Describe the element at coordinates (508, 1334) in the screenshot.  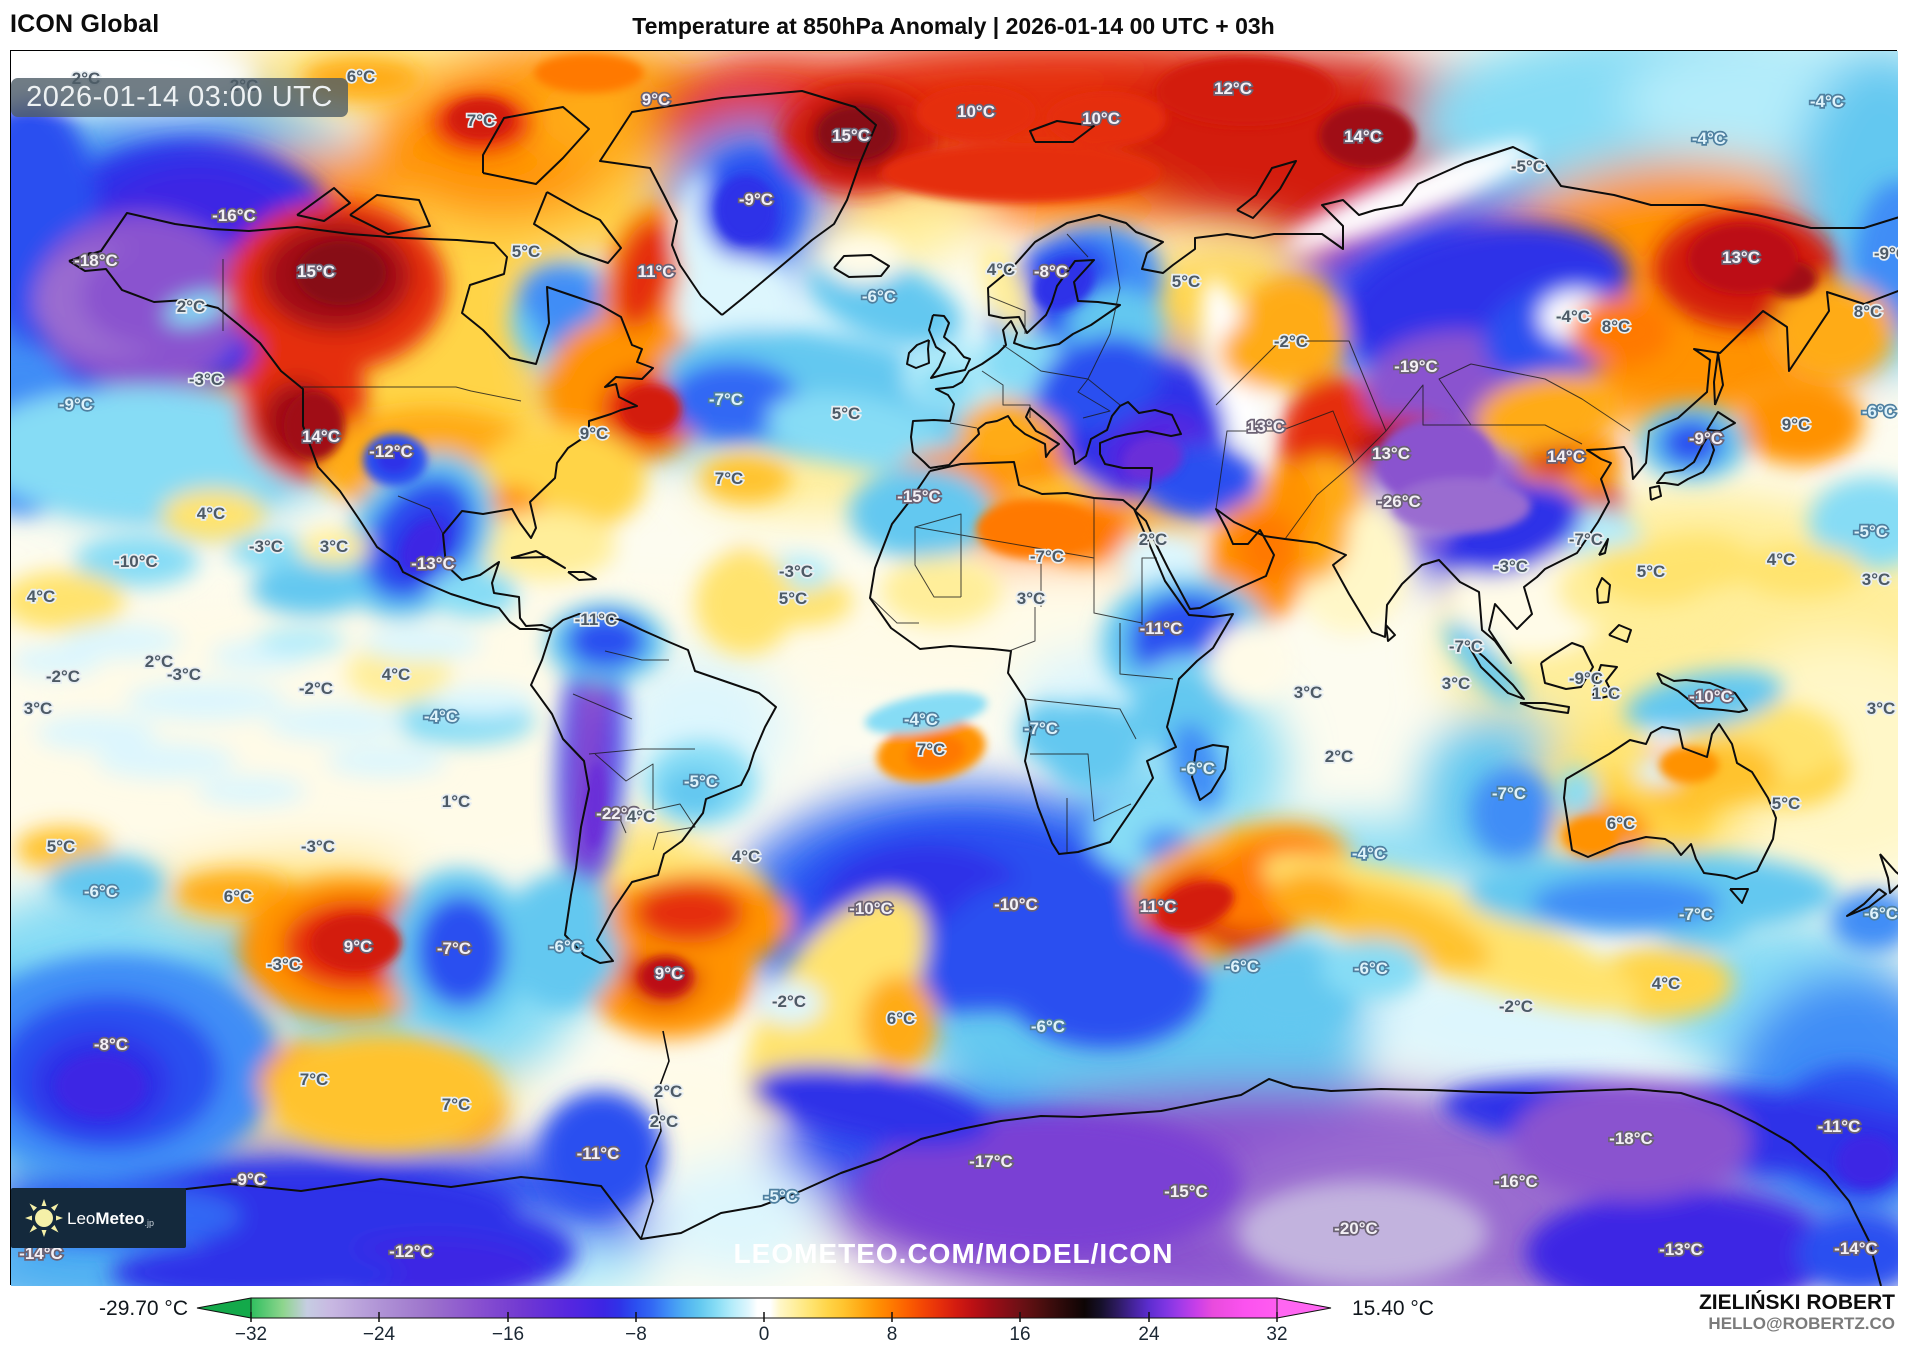
I see `svg-text: −16` at that location.